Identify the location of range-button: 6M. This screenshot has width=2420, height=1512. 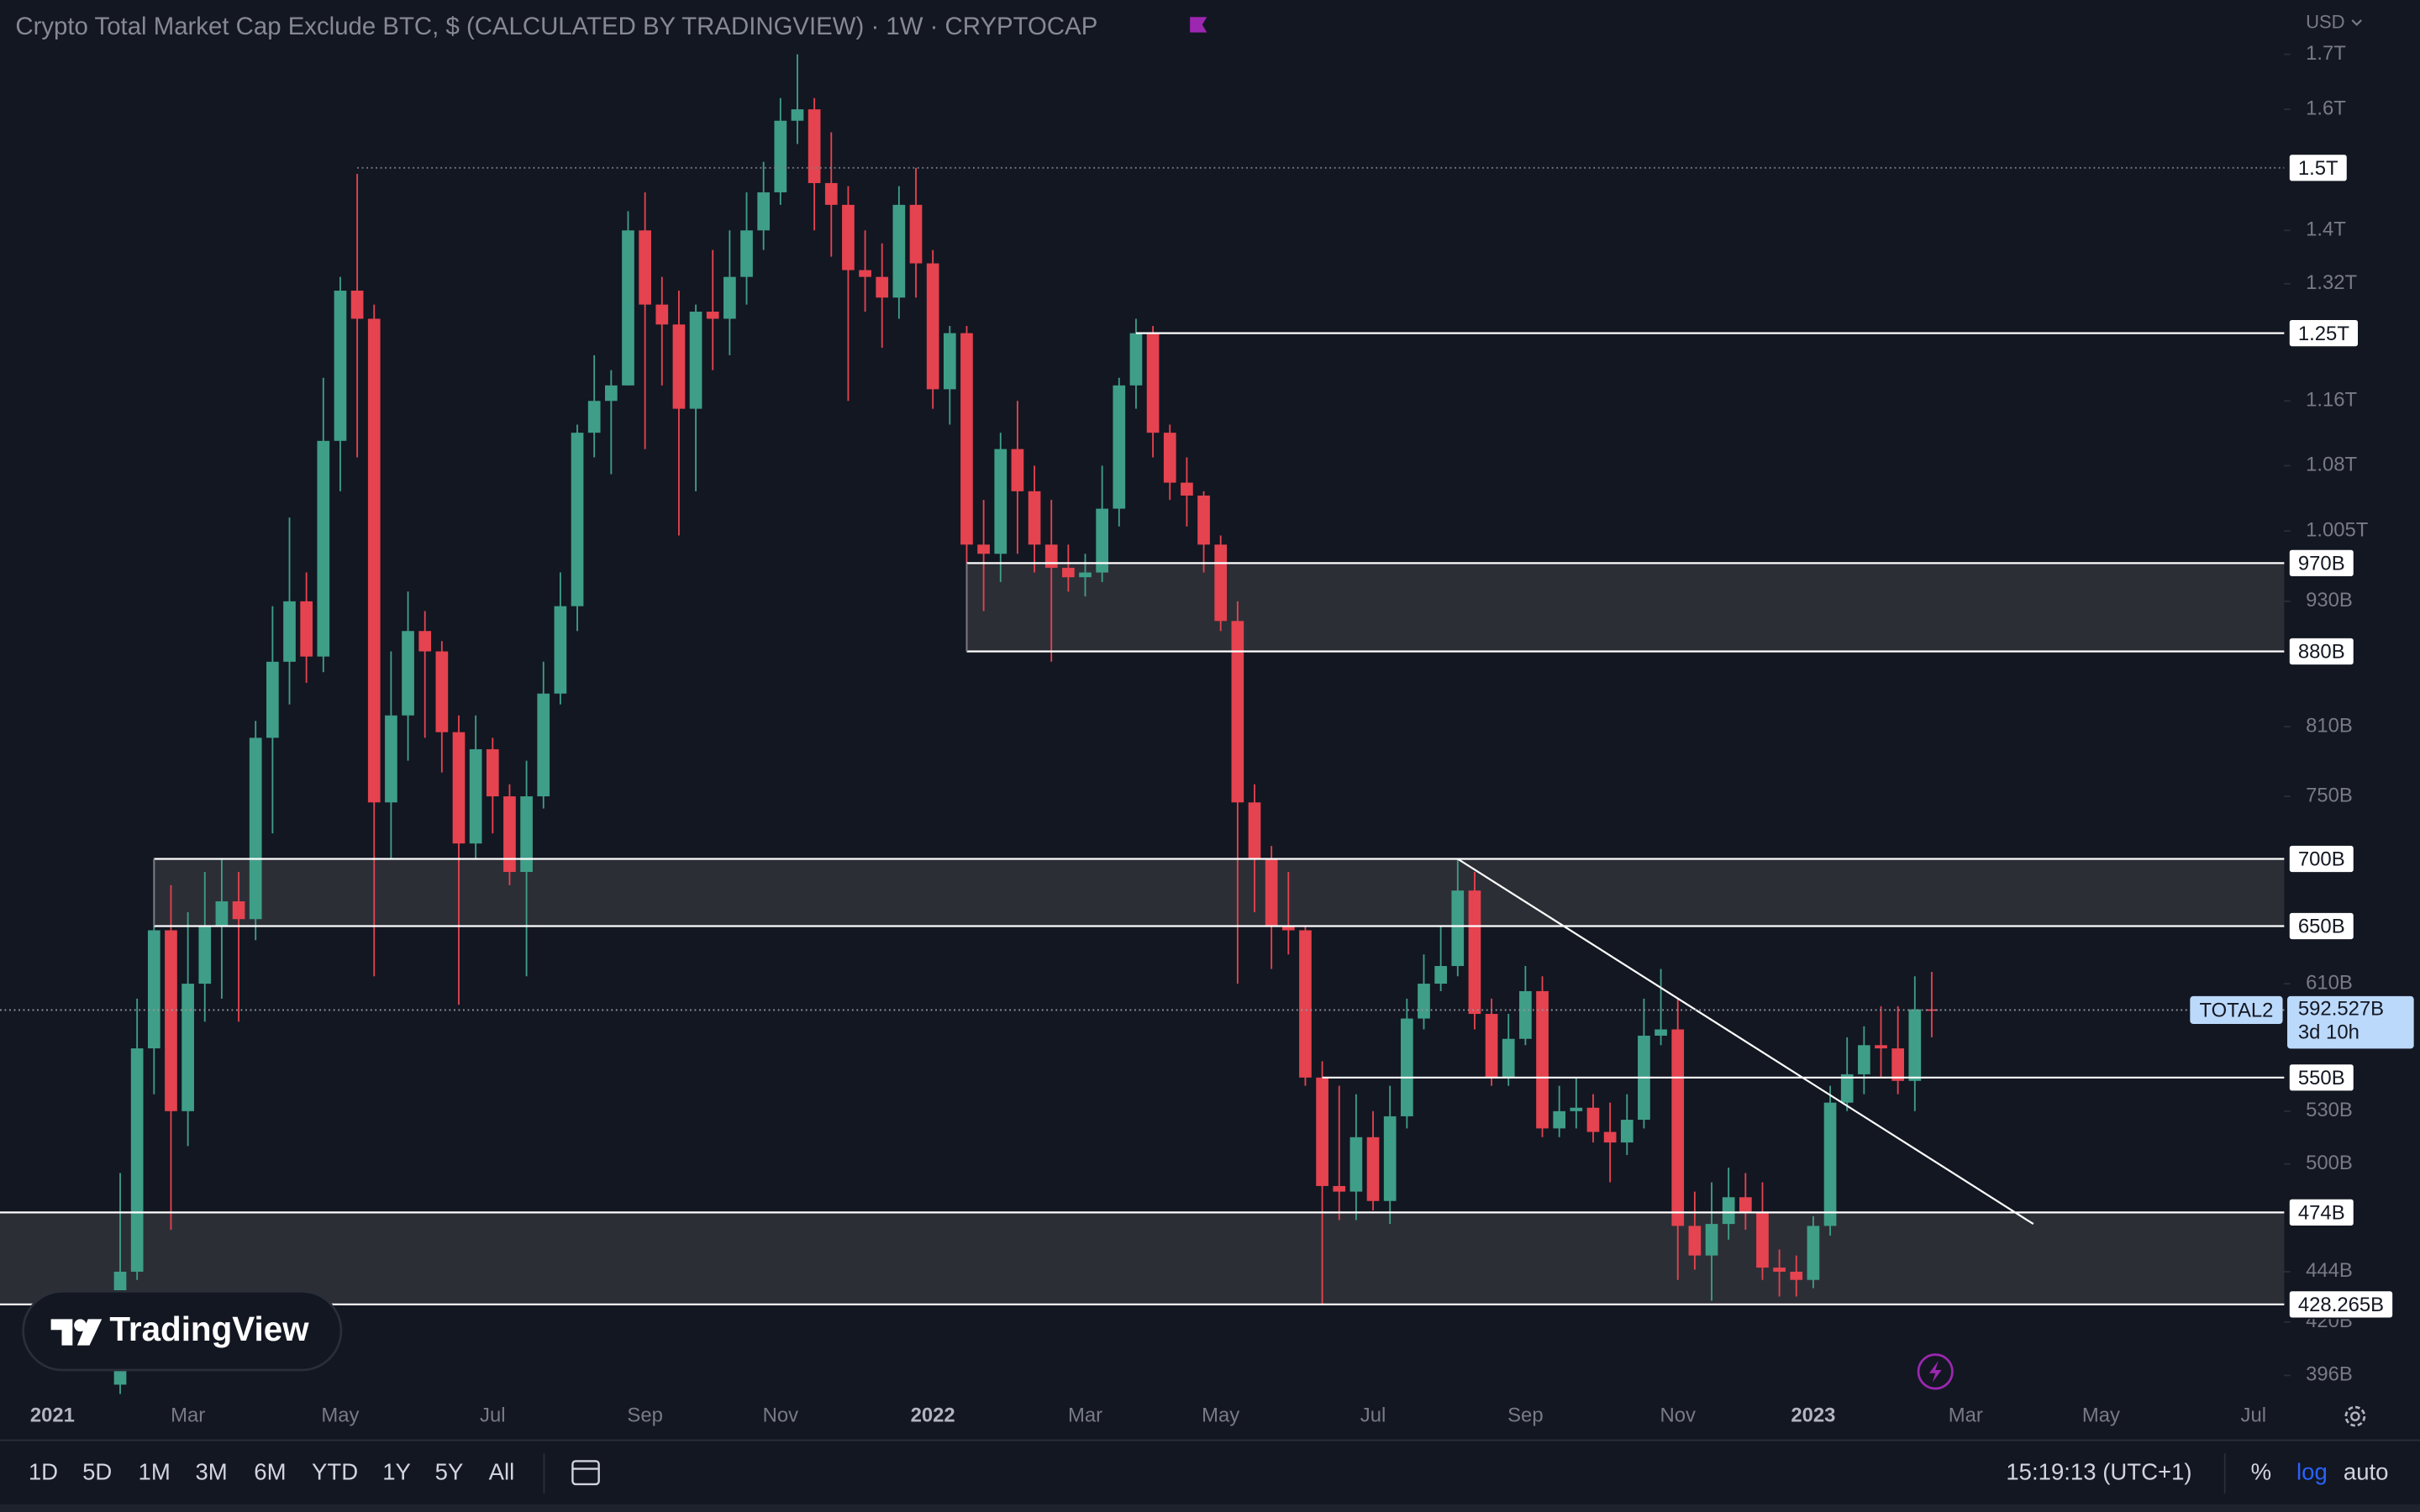
(270, 1471).